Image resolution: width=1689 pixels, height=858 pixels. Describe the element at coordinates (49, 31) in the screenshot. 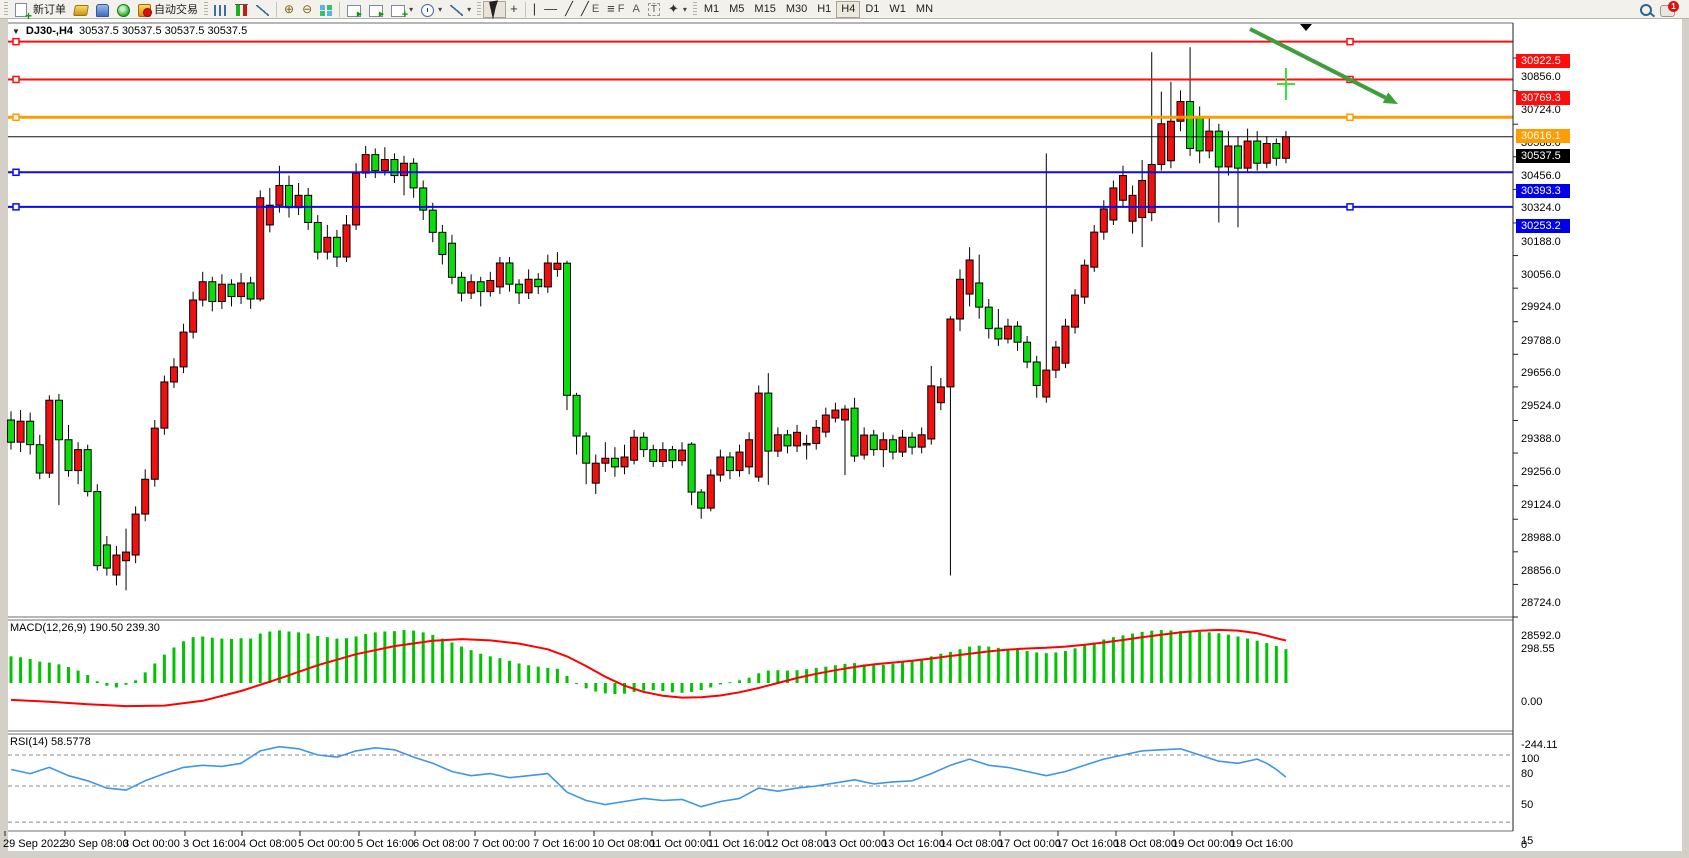

I see `chart-symbol-period: DJ30-,H4` at that location.